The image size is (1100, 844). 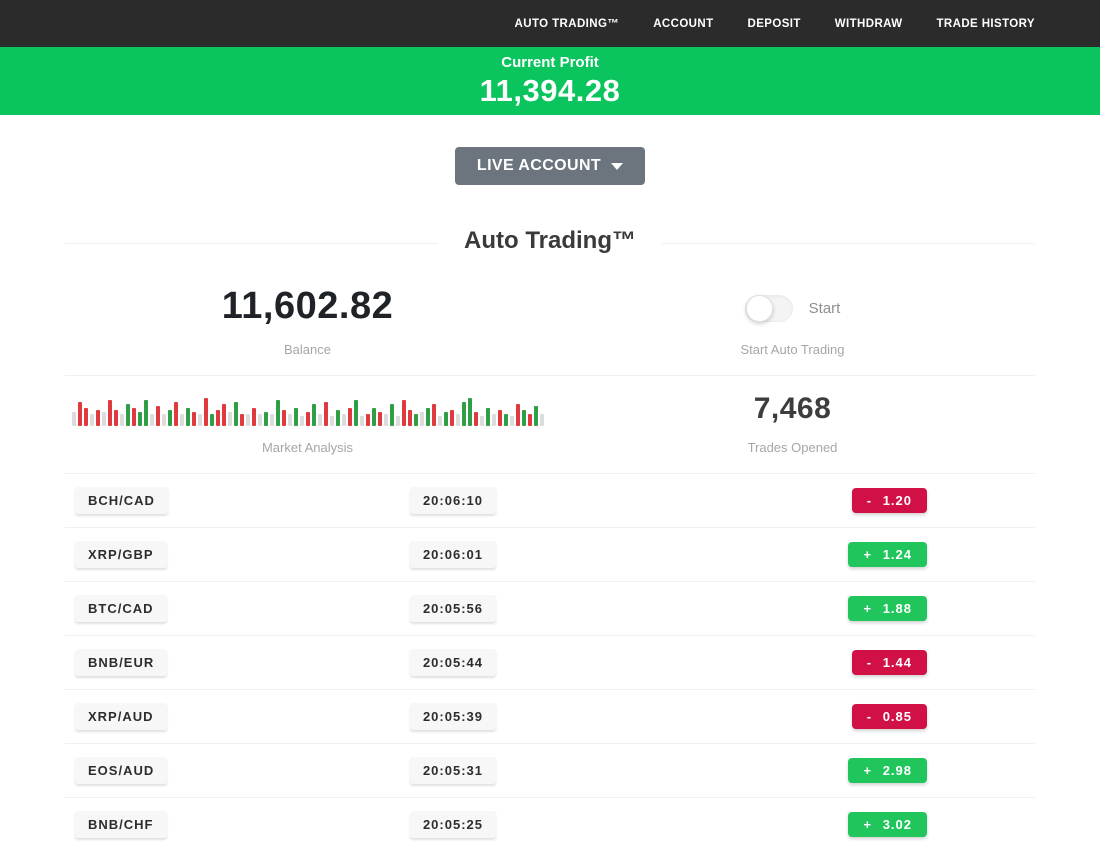 What do you see at coordinates (887, 770) in the screenshot?
I see `result-badge: + 2.98` at bounding box center [887, 770].